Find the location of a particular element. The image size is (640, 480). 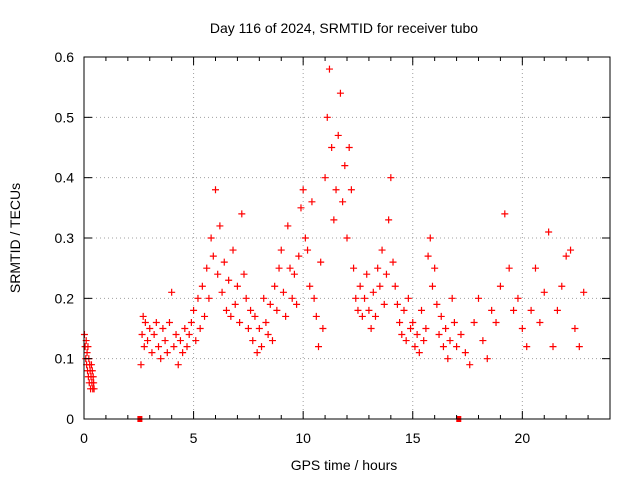

y-axis-label: SRMTID / TECUs is located at coordinates (15, 238).